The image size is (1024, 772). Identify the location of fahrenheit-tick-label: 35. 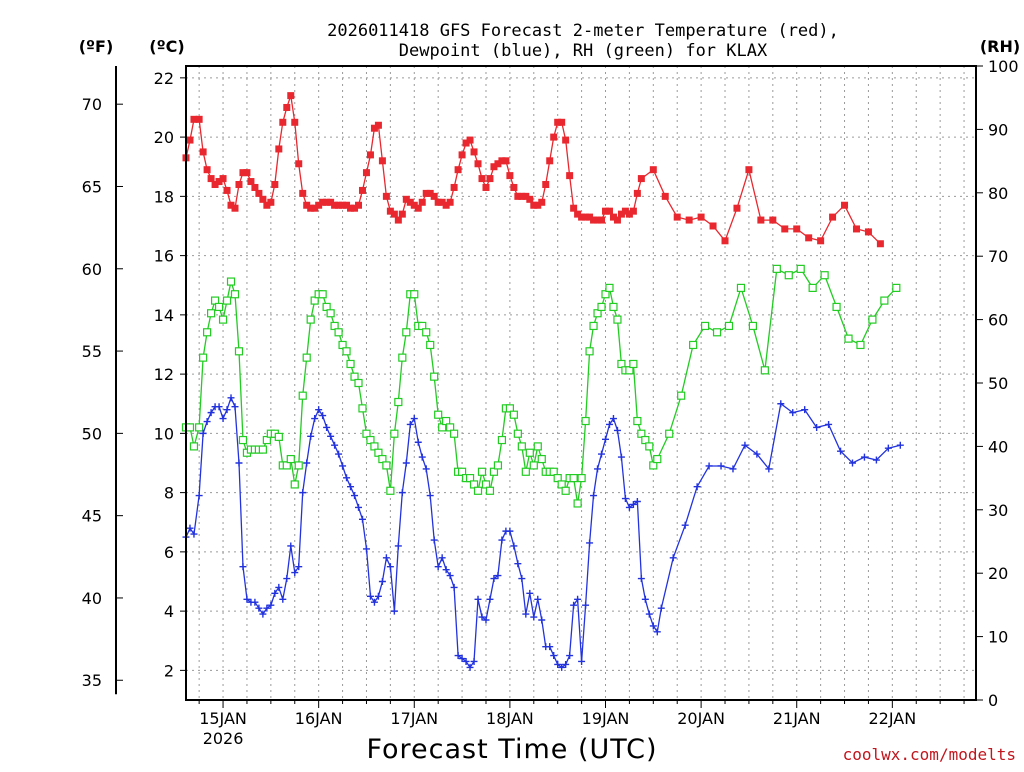
(92, 680).